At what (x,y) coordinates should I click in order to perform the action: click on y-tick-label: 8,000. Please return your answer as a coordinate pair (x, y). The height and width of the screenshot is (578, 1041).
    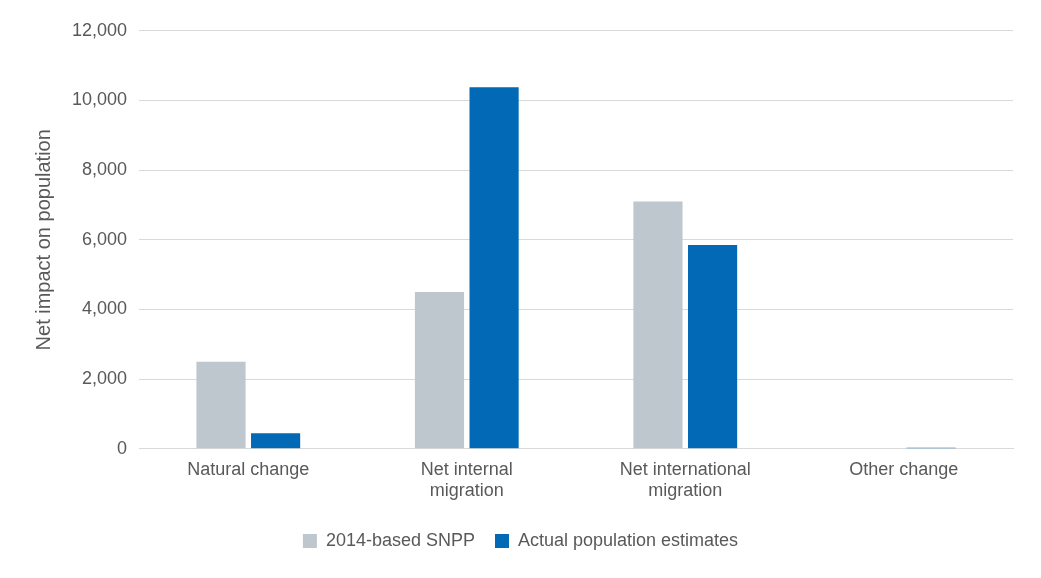
    Looking at the image, I should click on (105, 169).